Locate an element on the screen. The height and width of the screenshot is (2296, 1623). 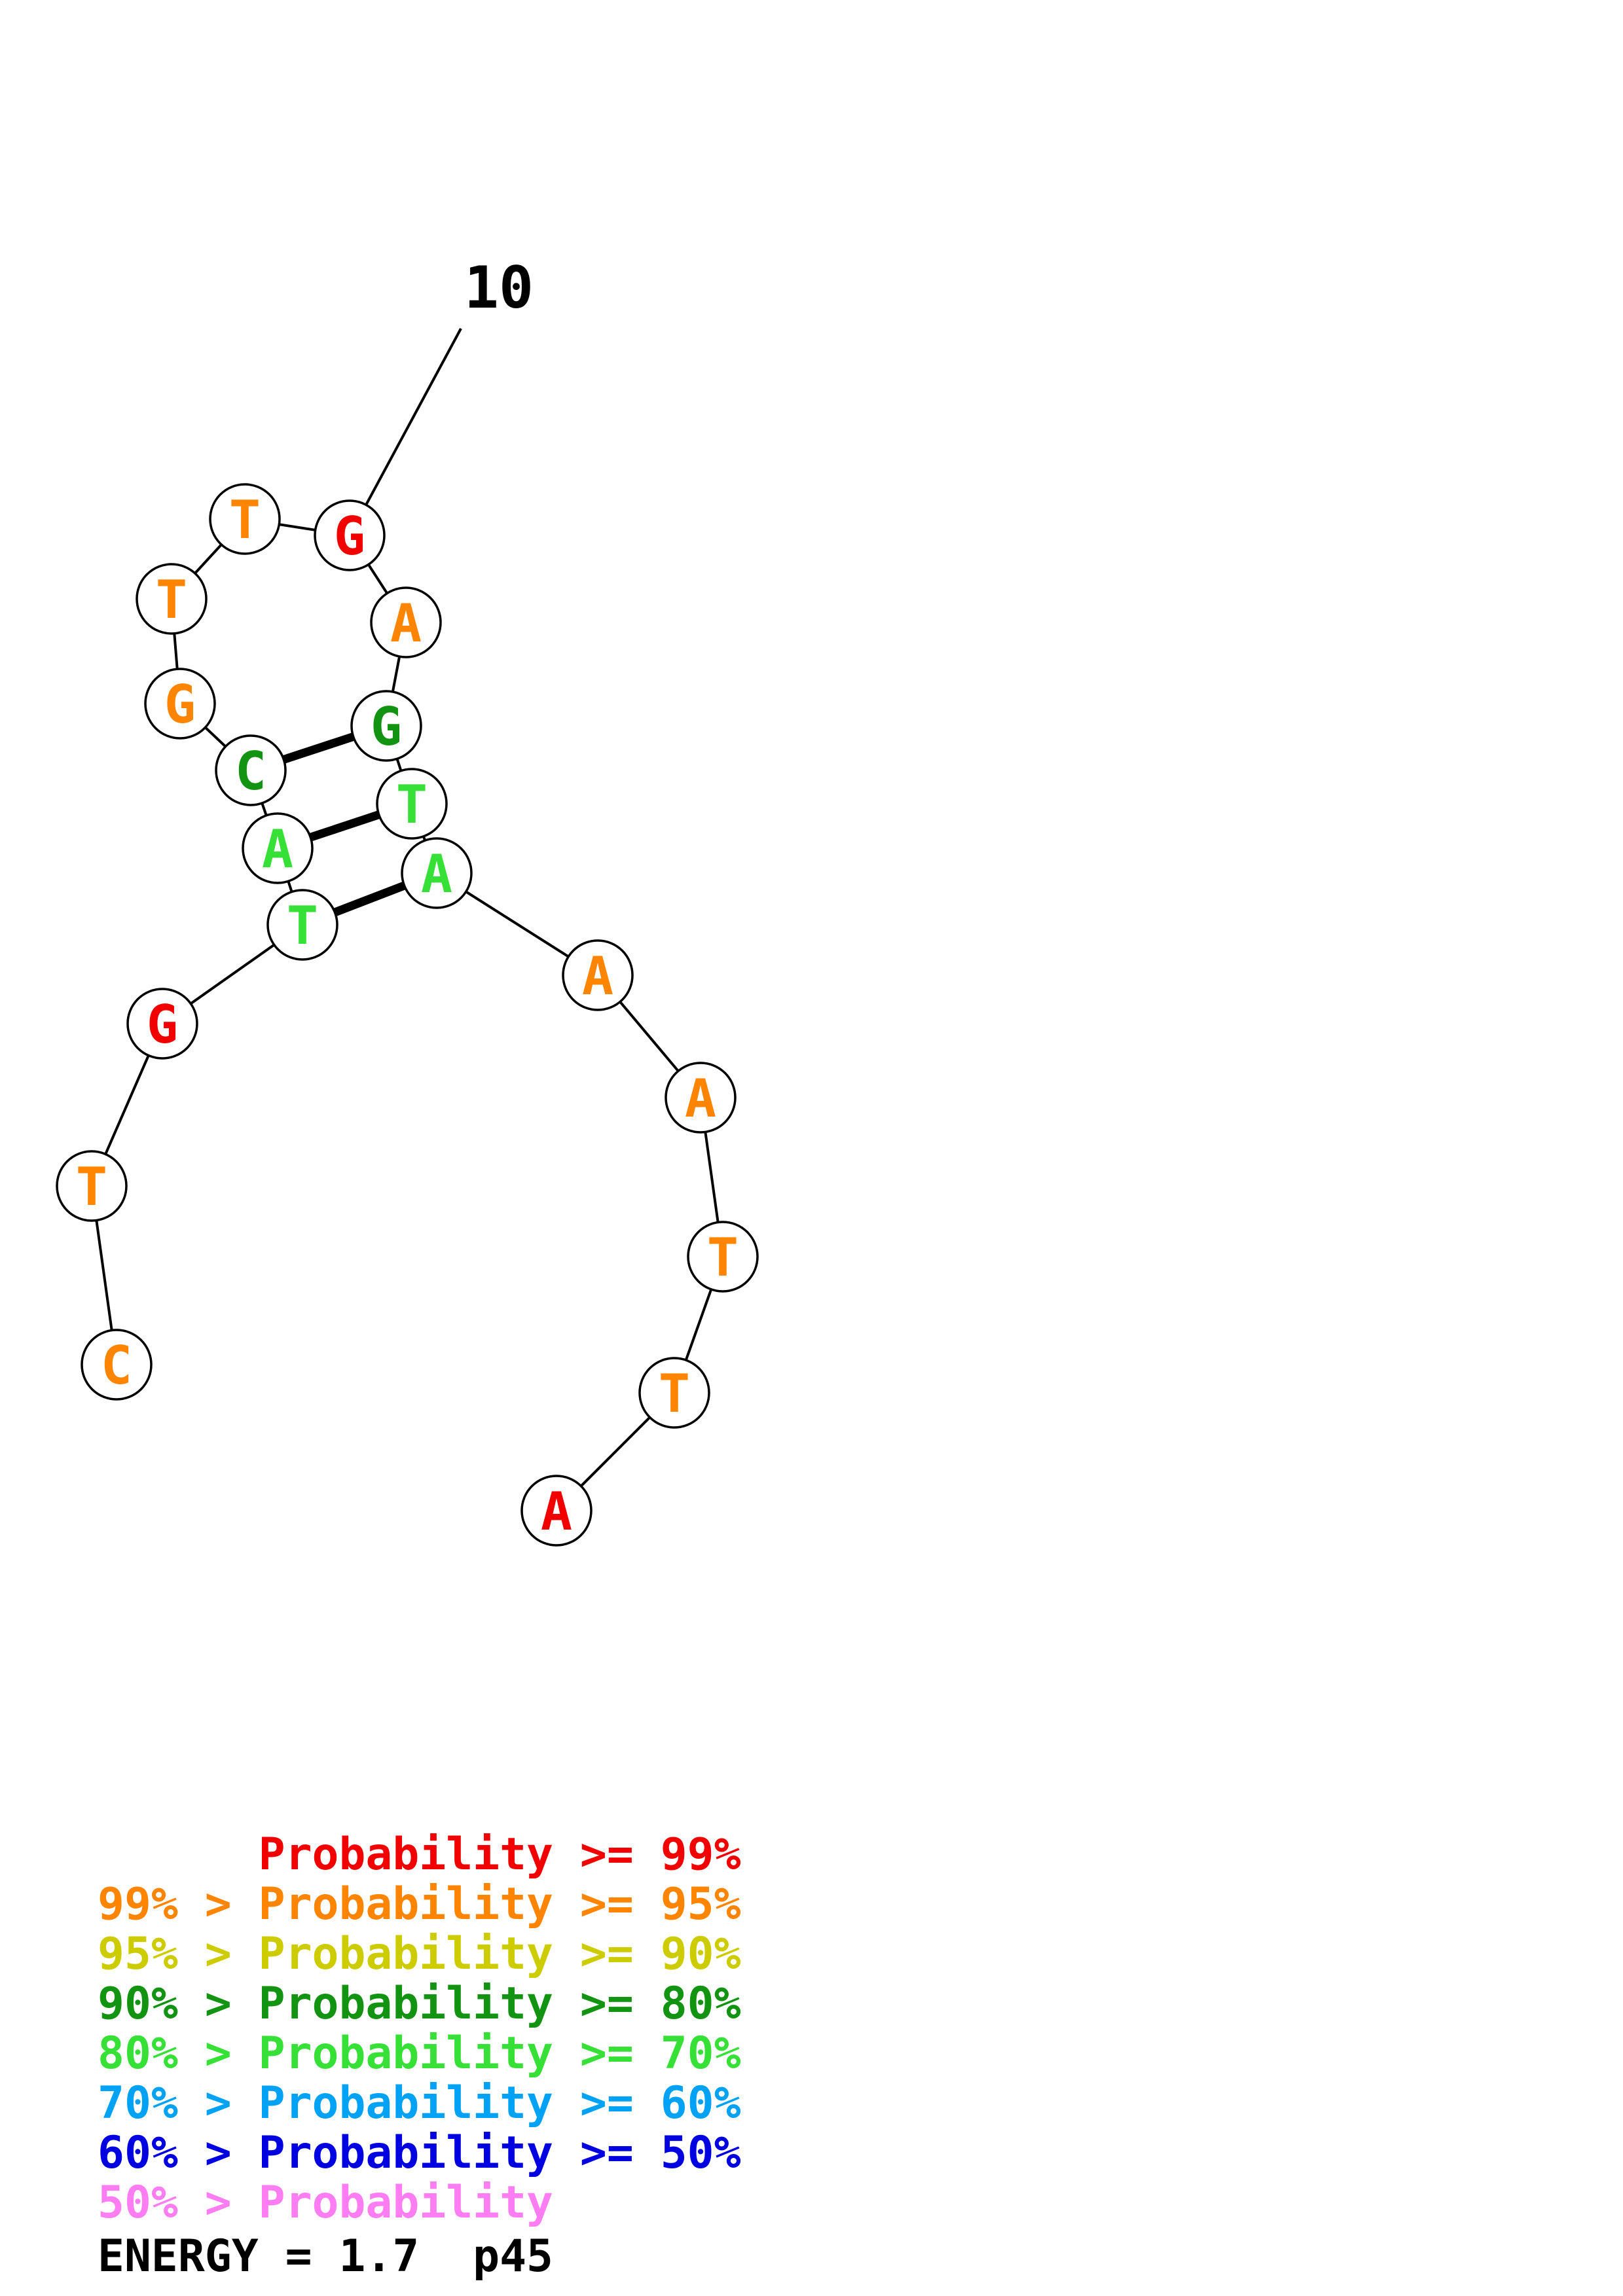
nucleotide-18-T: T is located at coordinates (674, 1393).